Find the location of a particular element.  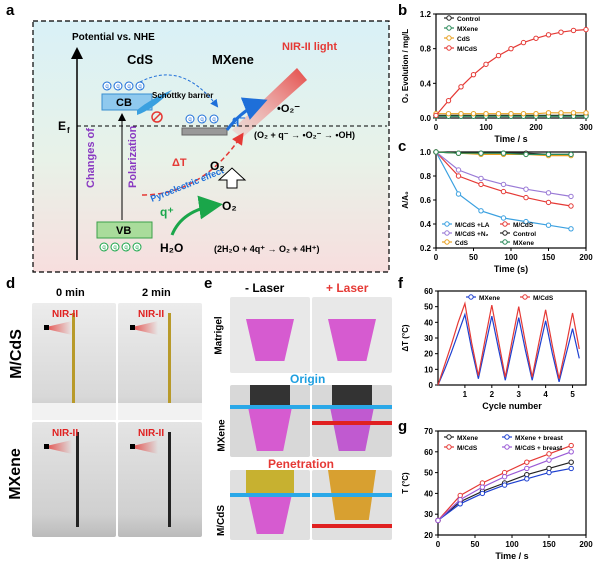

x-tick-label: 50 is located at coordinates (473, 257).